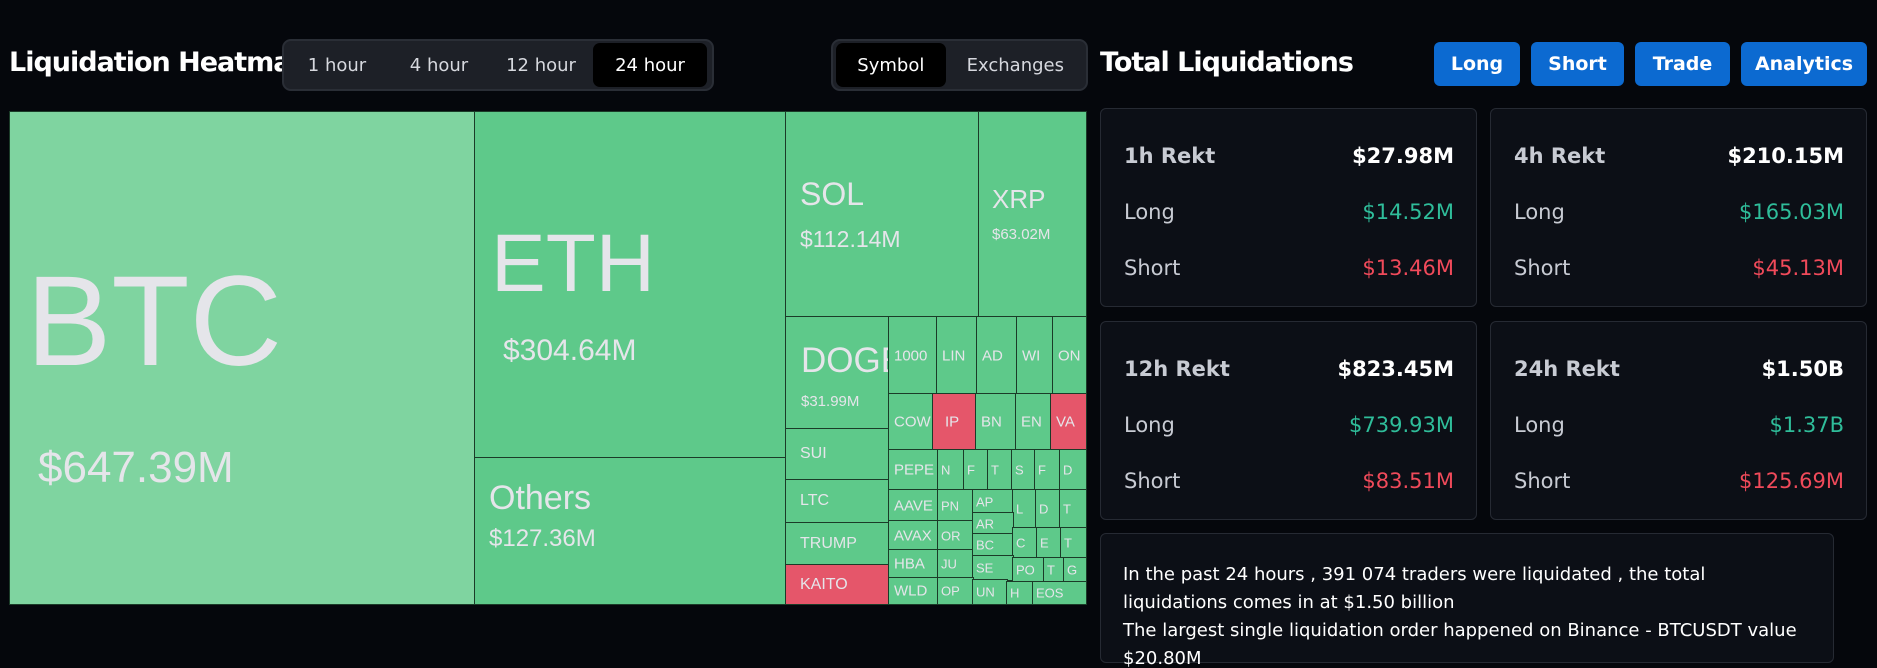 This screenshot has height=668, width=1877. I want to click on tab-12-hour: 12 hour, so click(541, 65).